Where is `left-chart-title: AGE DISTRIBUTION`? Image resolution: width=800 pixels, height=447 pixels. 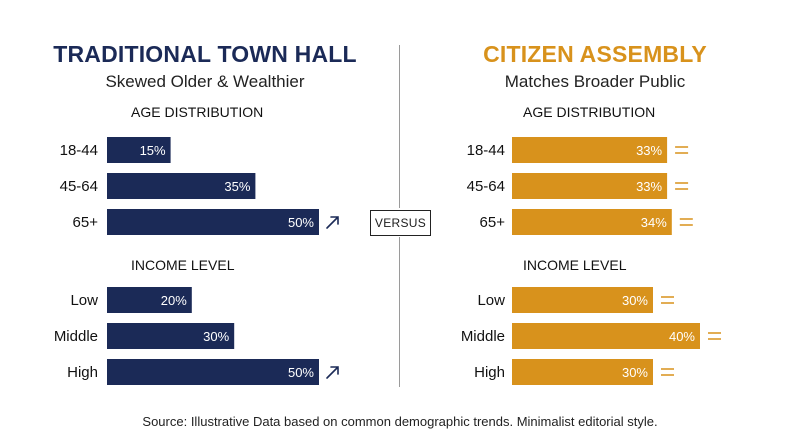 left-chart-title: AGE DISTRIBUTION is located at coordinates (197, 112).